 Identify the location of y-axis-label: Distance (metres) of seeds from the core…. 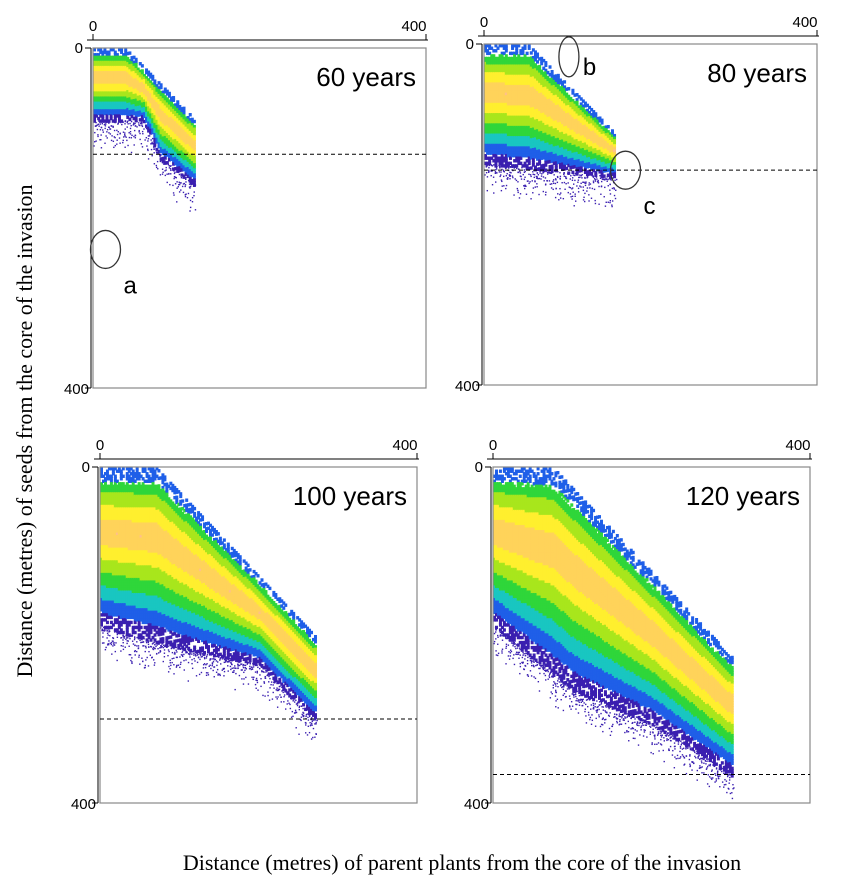
(24, 431).